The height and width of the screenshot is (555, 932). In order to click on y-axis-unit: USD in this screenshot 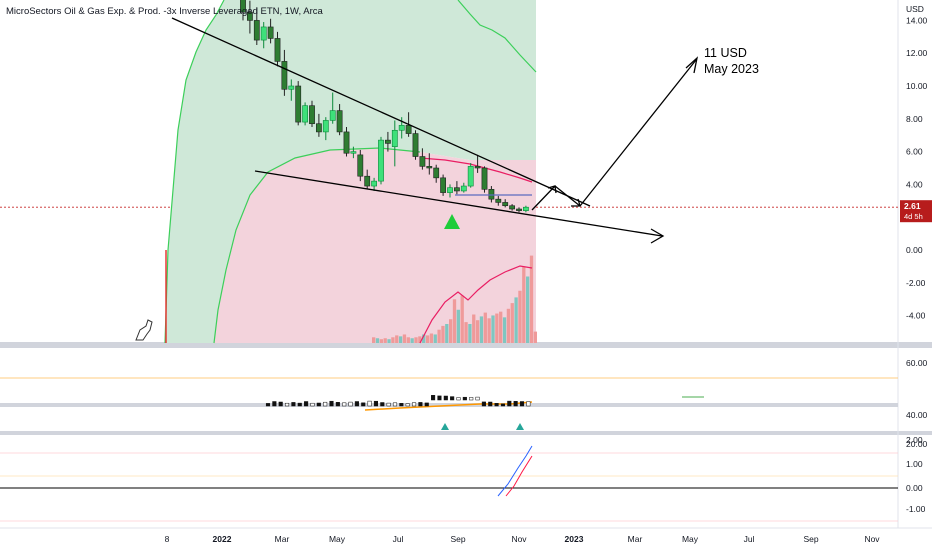, I will do `click(915, 9)`.